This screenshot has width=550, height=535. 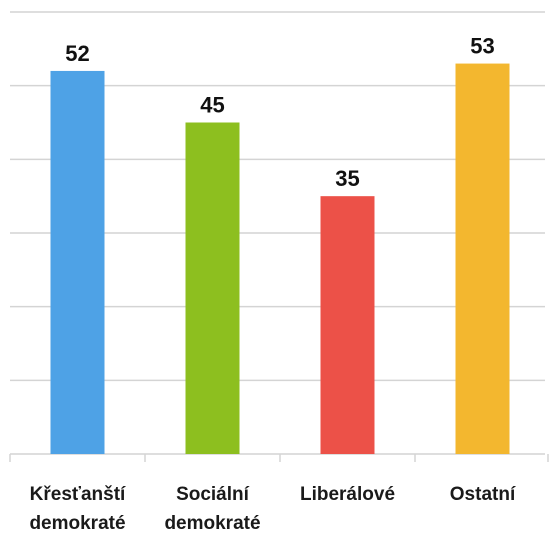 What do you see at coordinates (212, 105) in the screenshot?
I see `data-label: 45` at bounding box center [212, 105].